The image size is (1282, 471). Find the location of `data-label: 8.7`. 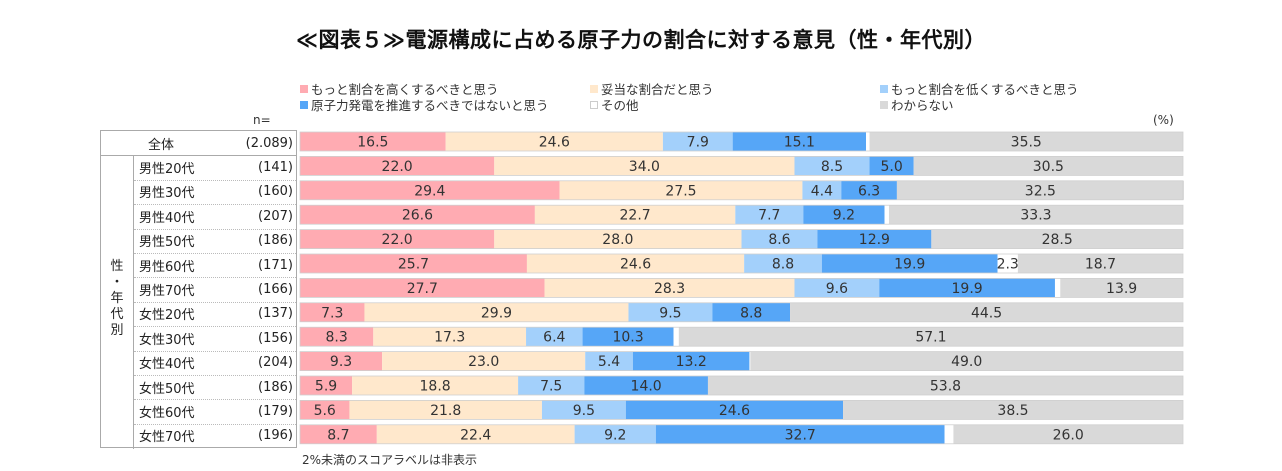

data-label: 8.7 is located at coordinates (338, 435).